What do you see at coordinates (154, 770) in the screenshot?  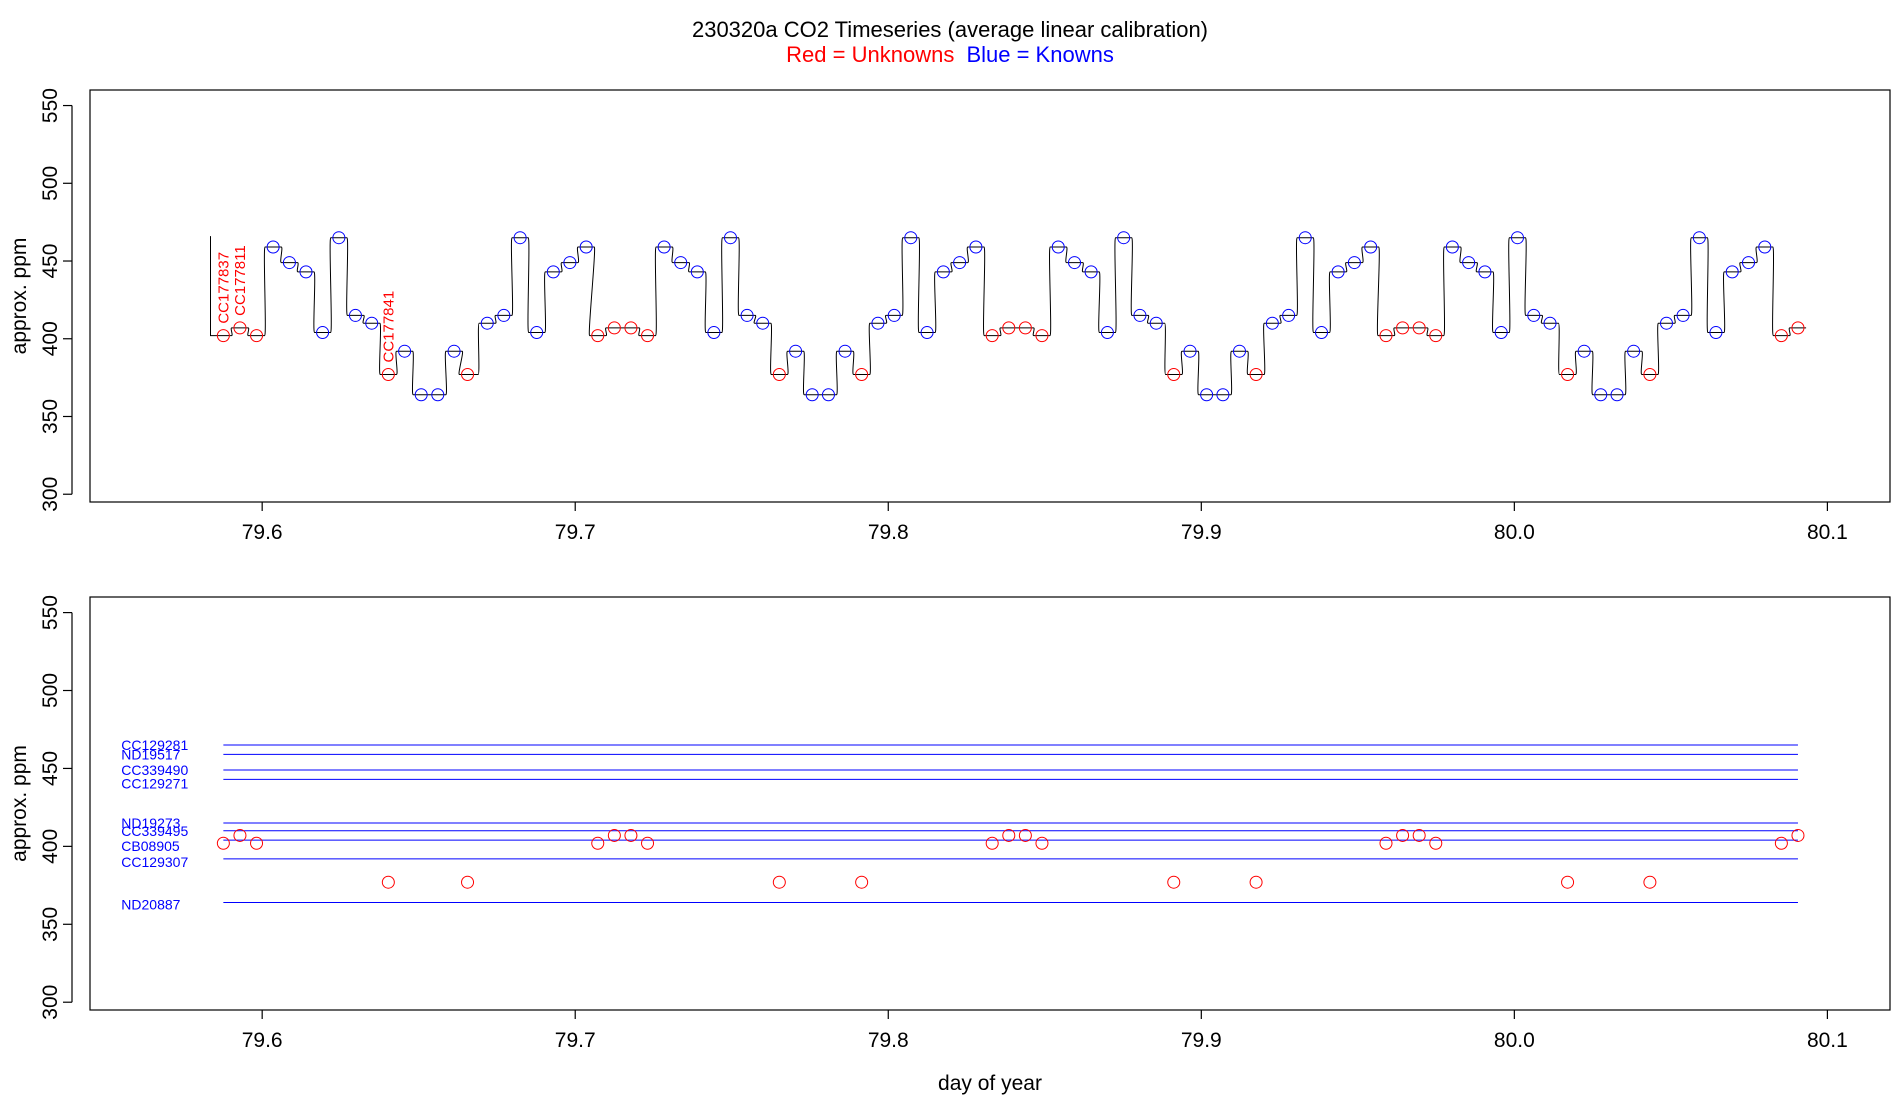 I see `reference-label: CC339490` at bounding box center [154, 770].